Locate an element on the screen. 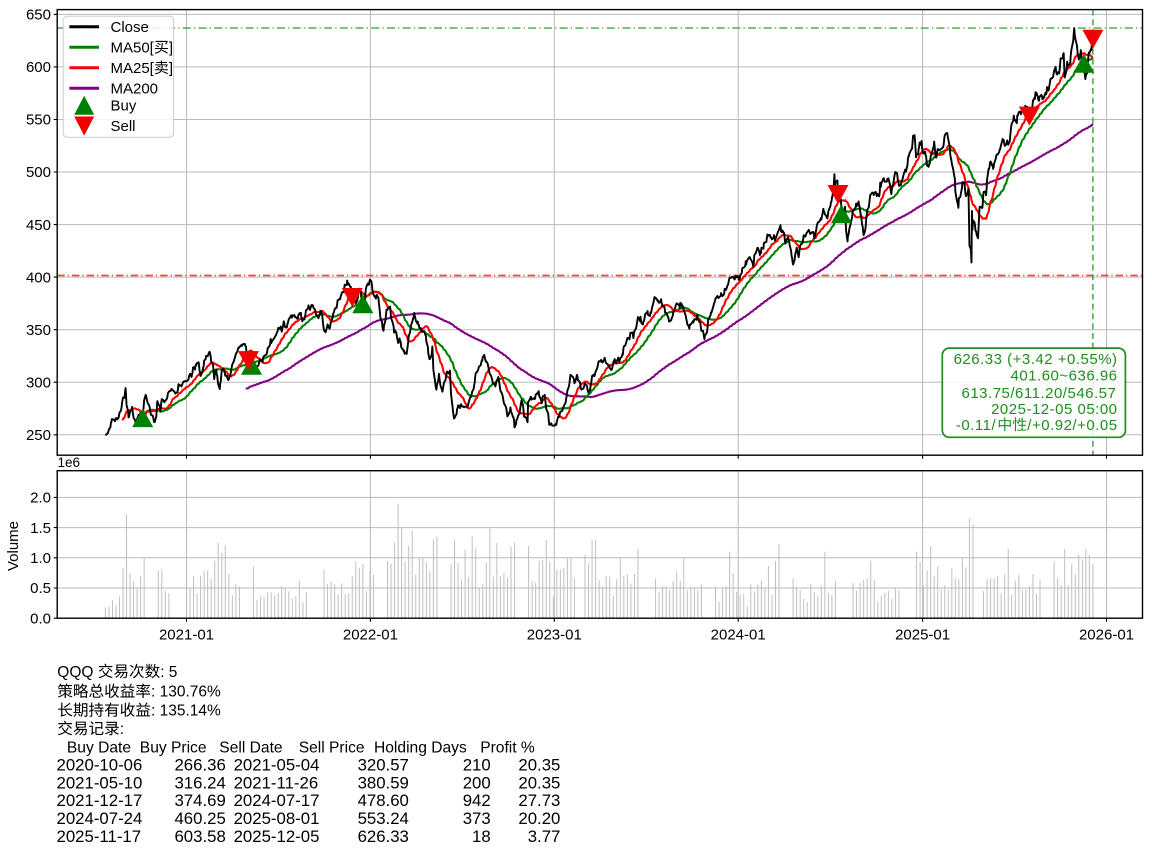  svg-text: 2025-11-17 is located at coordinates (99, 836).